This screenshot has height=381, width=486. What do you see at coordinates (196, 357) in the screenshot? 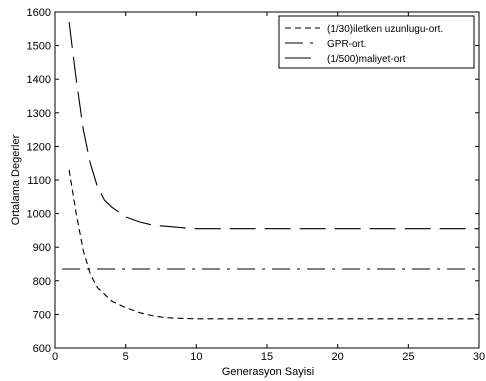
I see `x-tick-label: 10` at bounding box center [196, 357].